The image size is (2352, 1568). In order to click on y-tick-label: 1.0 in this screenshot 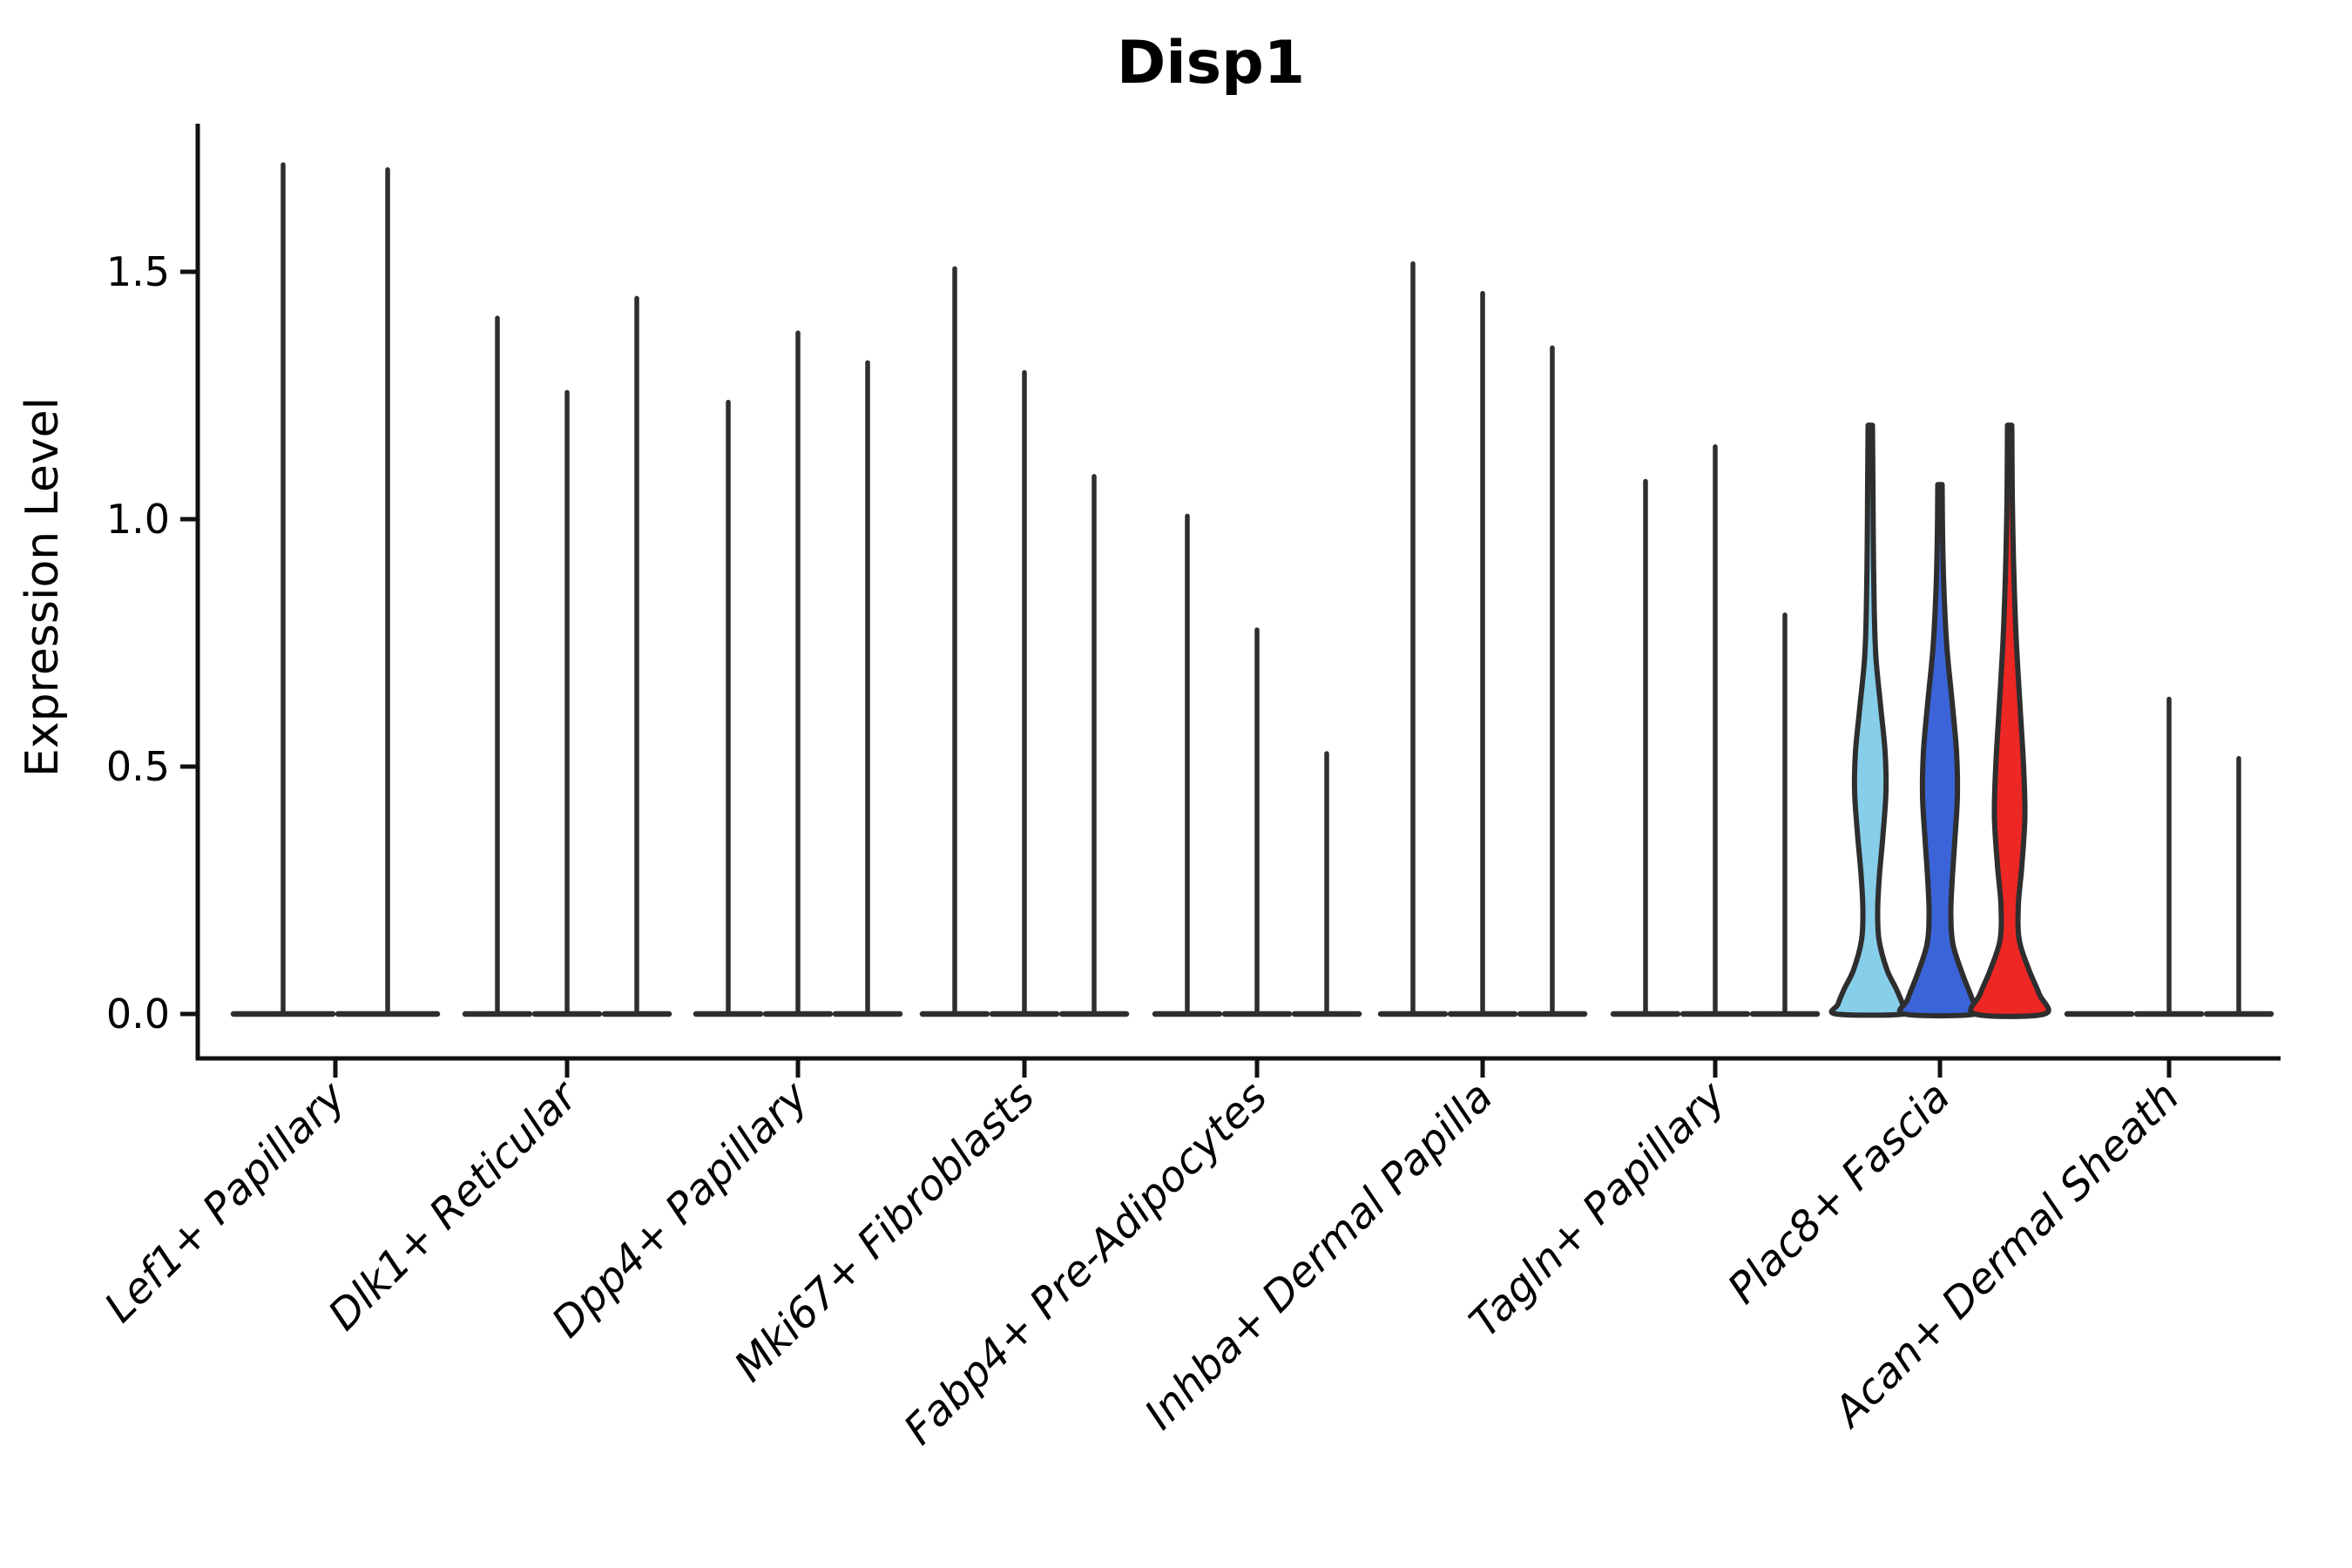, I will do `click(138, 519)`.